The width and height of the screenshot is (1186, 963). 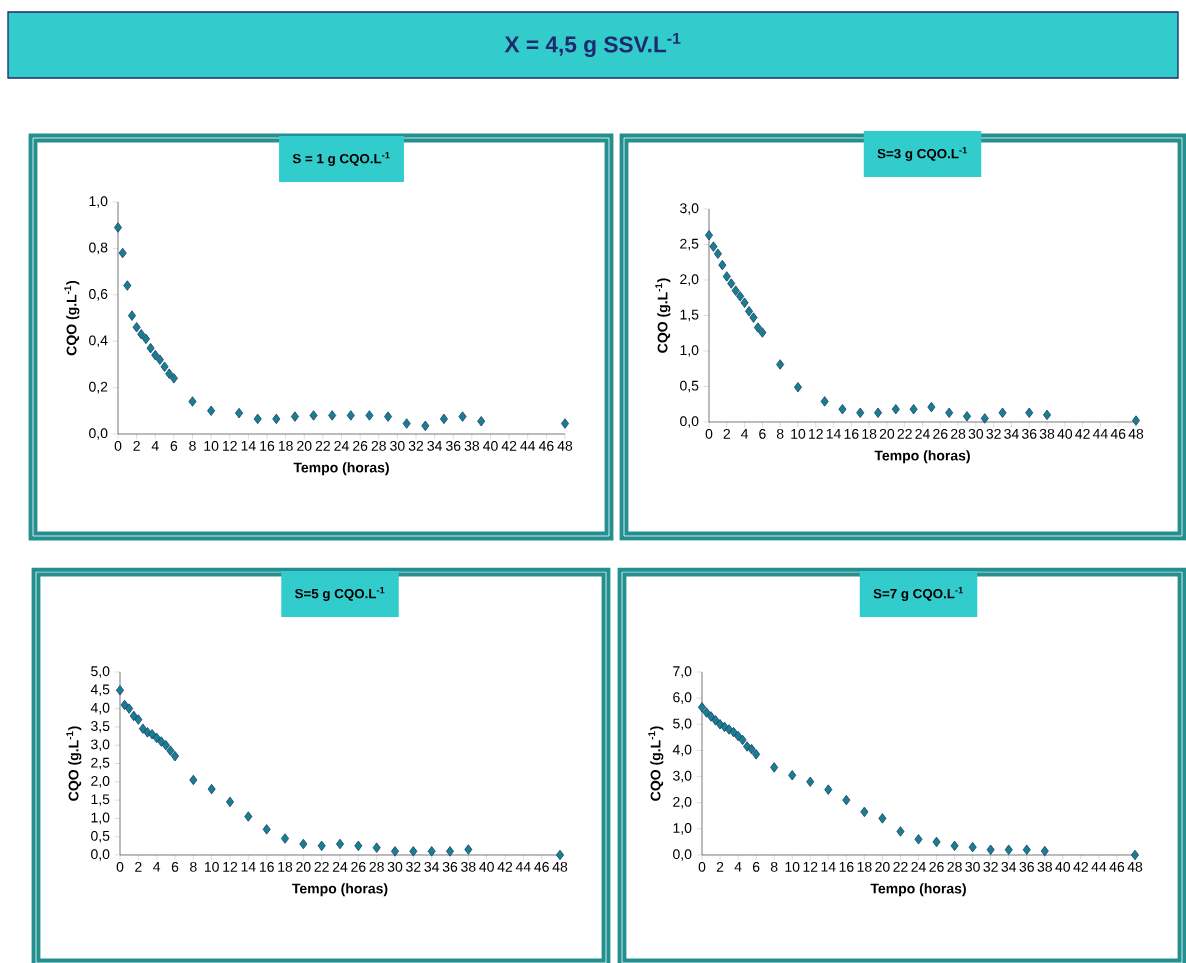 I want to click on y-tick-label: 6,0, so click(x=682, y=698).